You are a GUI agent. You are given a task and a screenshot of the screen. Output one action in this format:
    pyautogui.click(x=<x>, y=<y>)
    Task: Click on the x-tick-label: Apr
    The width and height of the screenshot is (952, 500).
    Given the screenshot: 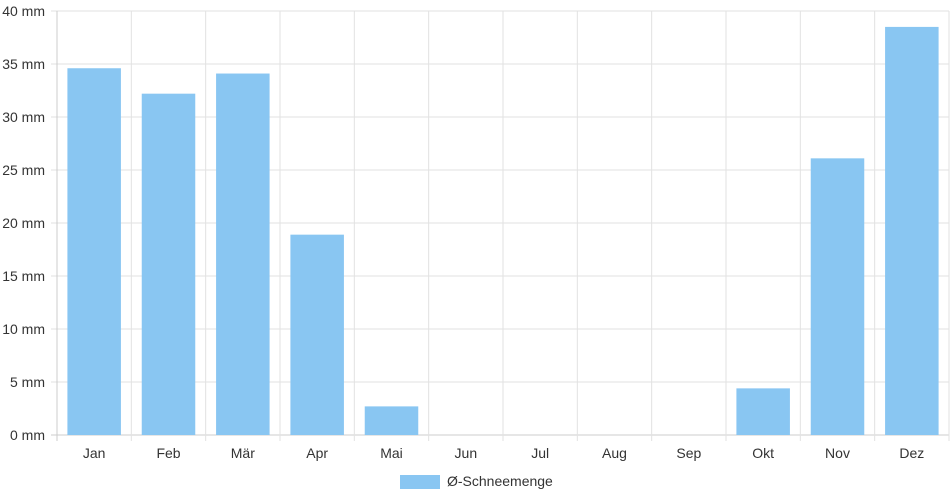 What is the action you would take?
    pyautogui.click(x=317, y=453)
    